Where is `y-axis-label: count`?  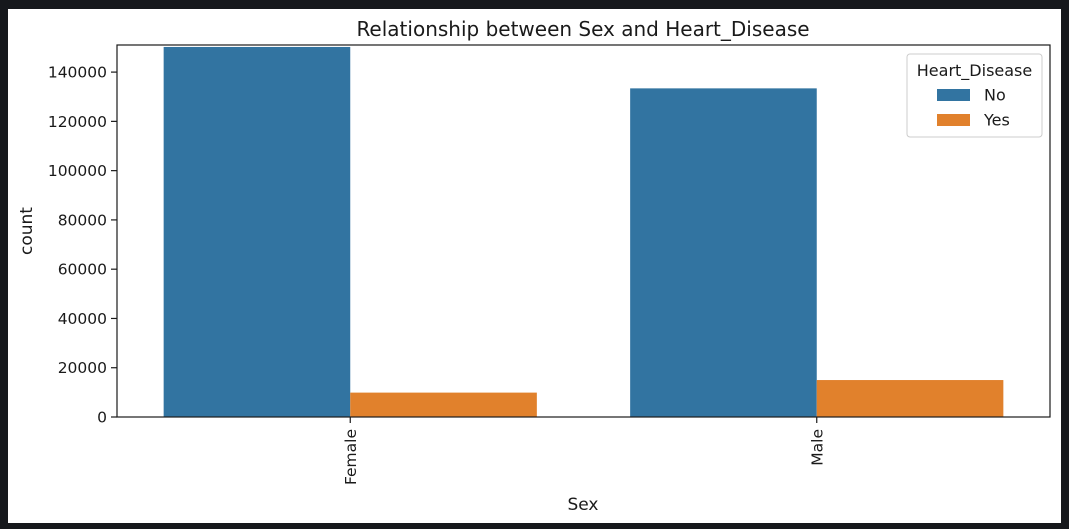
y-axis-label: count is located at coordinates (27, 231).